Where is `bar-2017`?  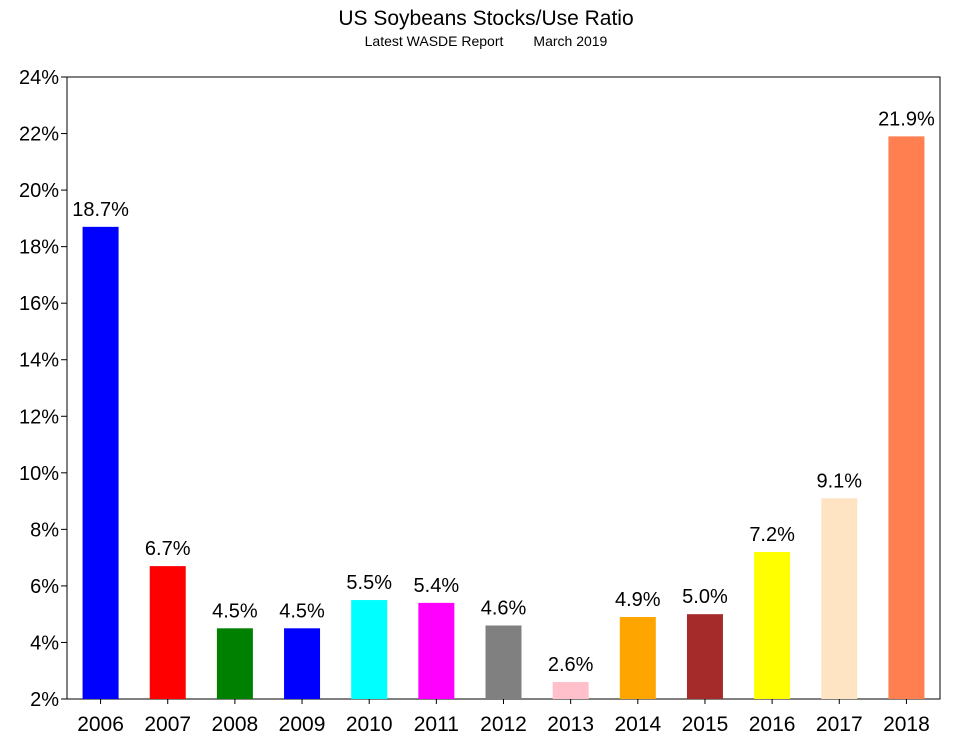 bar-2017 is located at coordinates (839, 598).